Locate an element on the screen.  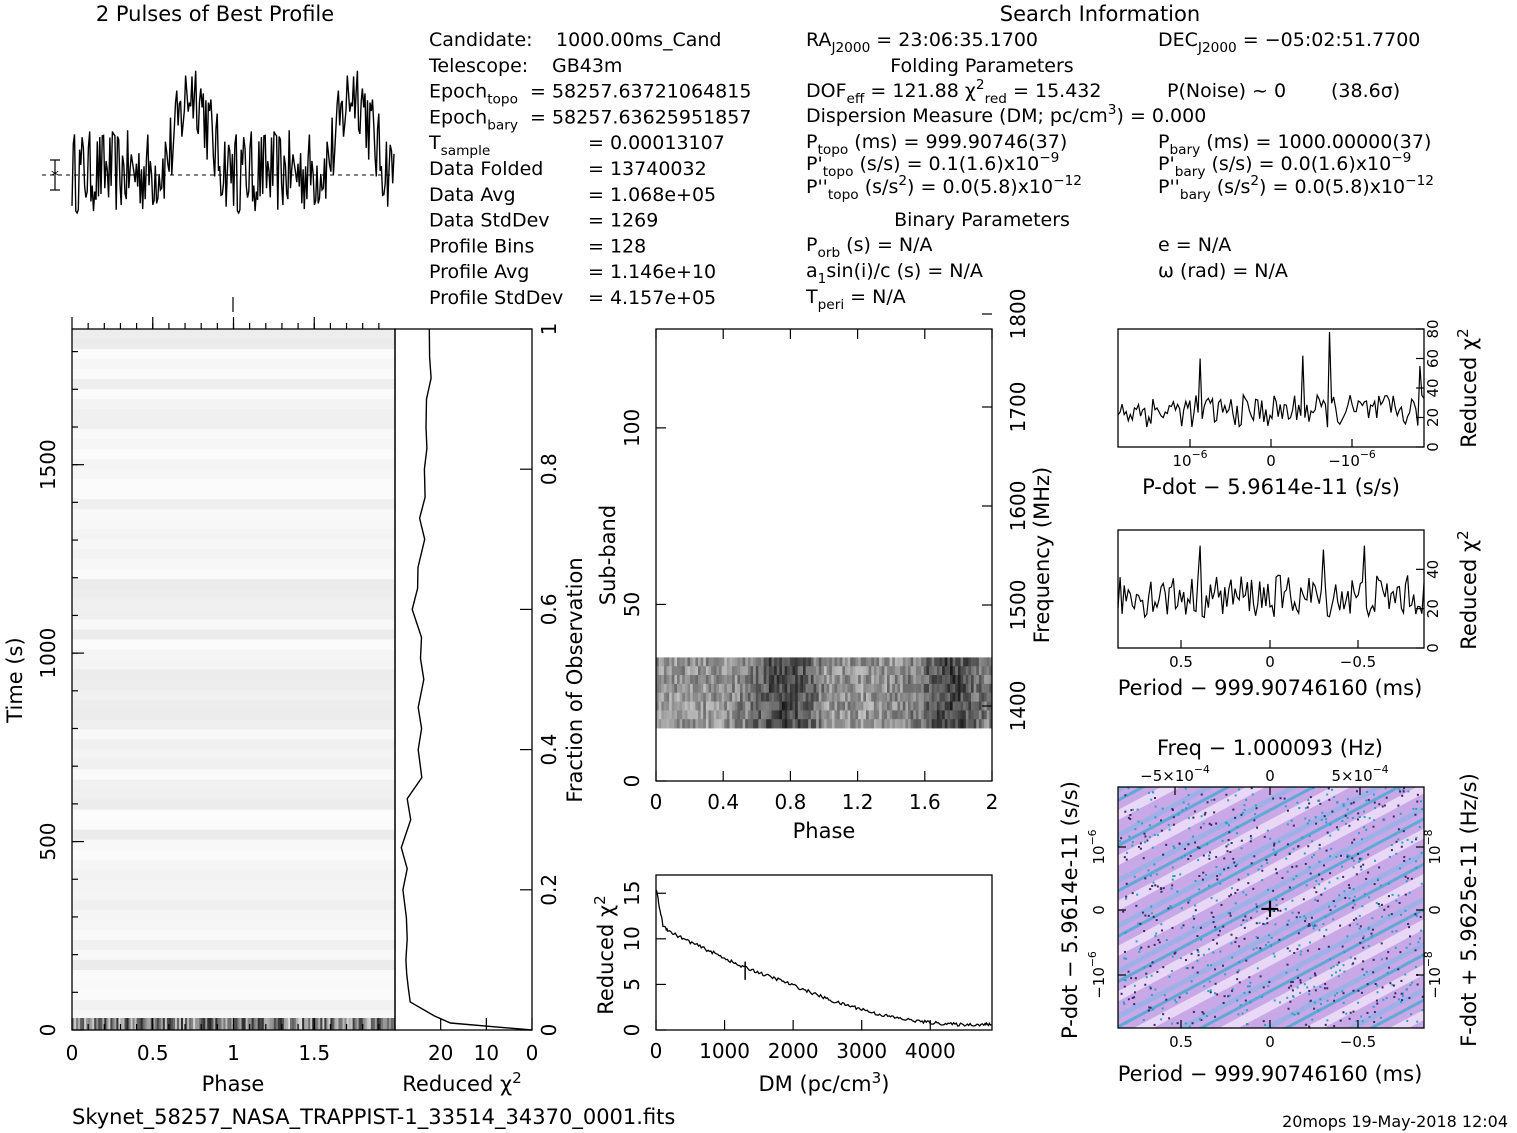
subband-xtick: 1.2 is located at coordinates (858, 802).